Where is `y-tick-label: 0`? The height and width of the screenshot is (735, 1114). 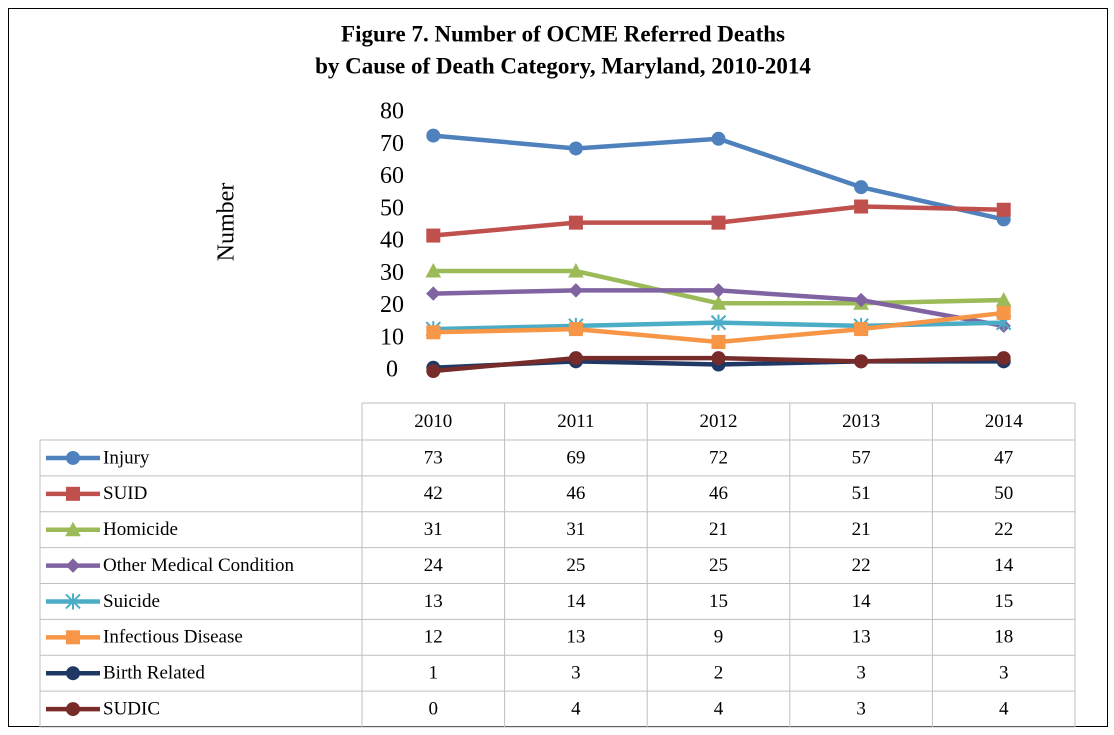 y-tick-label: 0 is located at coordinates (392, 370).